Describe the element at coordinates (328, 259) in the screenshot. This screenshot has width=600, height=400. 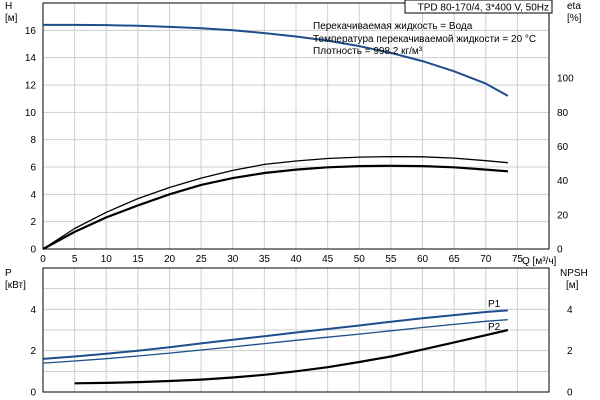
I see `x-tick-label: 45` at that location.